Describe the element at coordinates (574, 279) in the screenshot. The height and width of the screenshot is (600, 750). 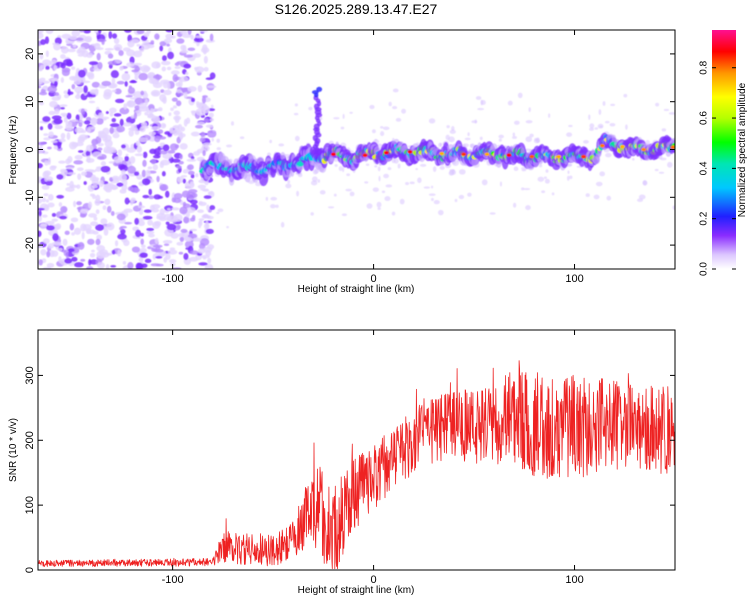
I see `spectrogram-x-tick-label: 100` at that location.